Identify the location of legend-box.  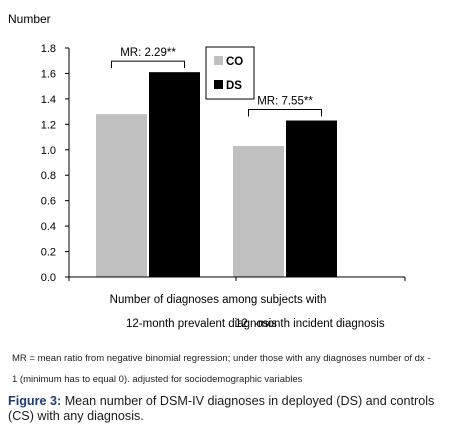
(230, 73).